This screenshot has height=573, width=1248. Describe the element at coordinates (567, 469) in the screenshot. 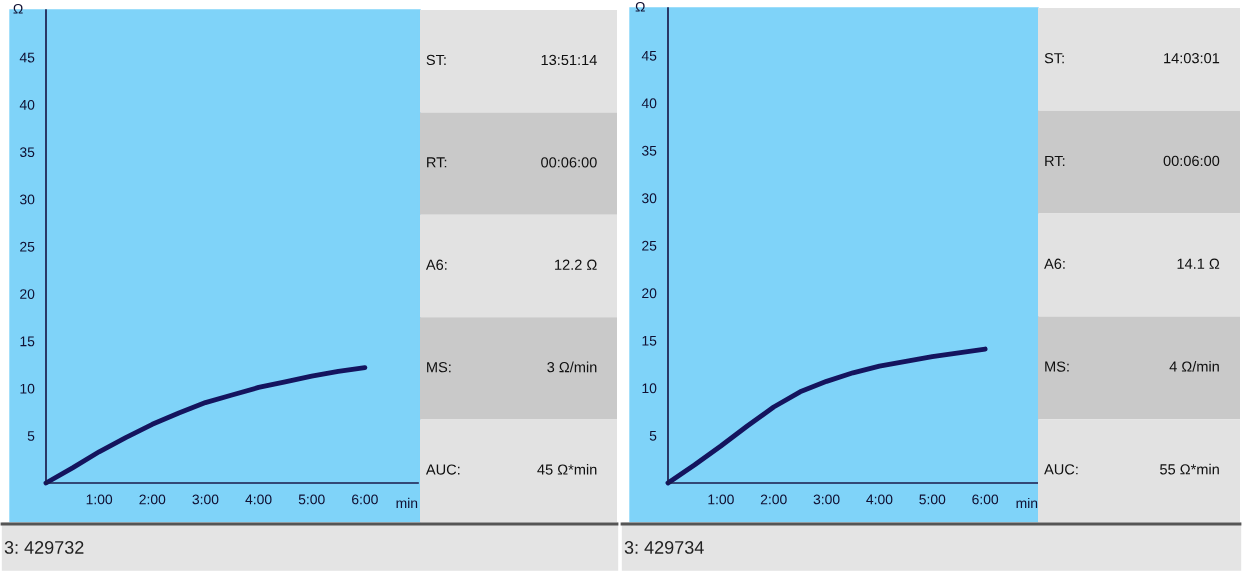

I see `text: 45 Ω*min` at that location.